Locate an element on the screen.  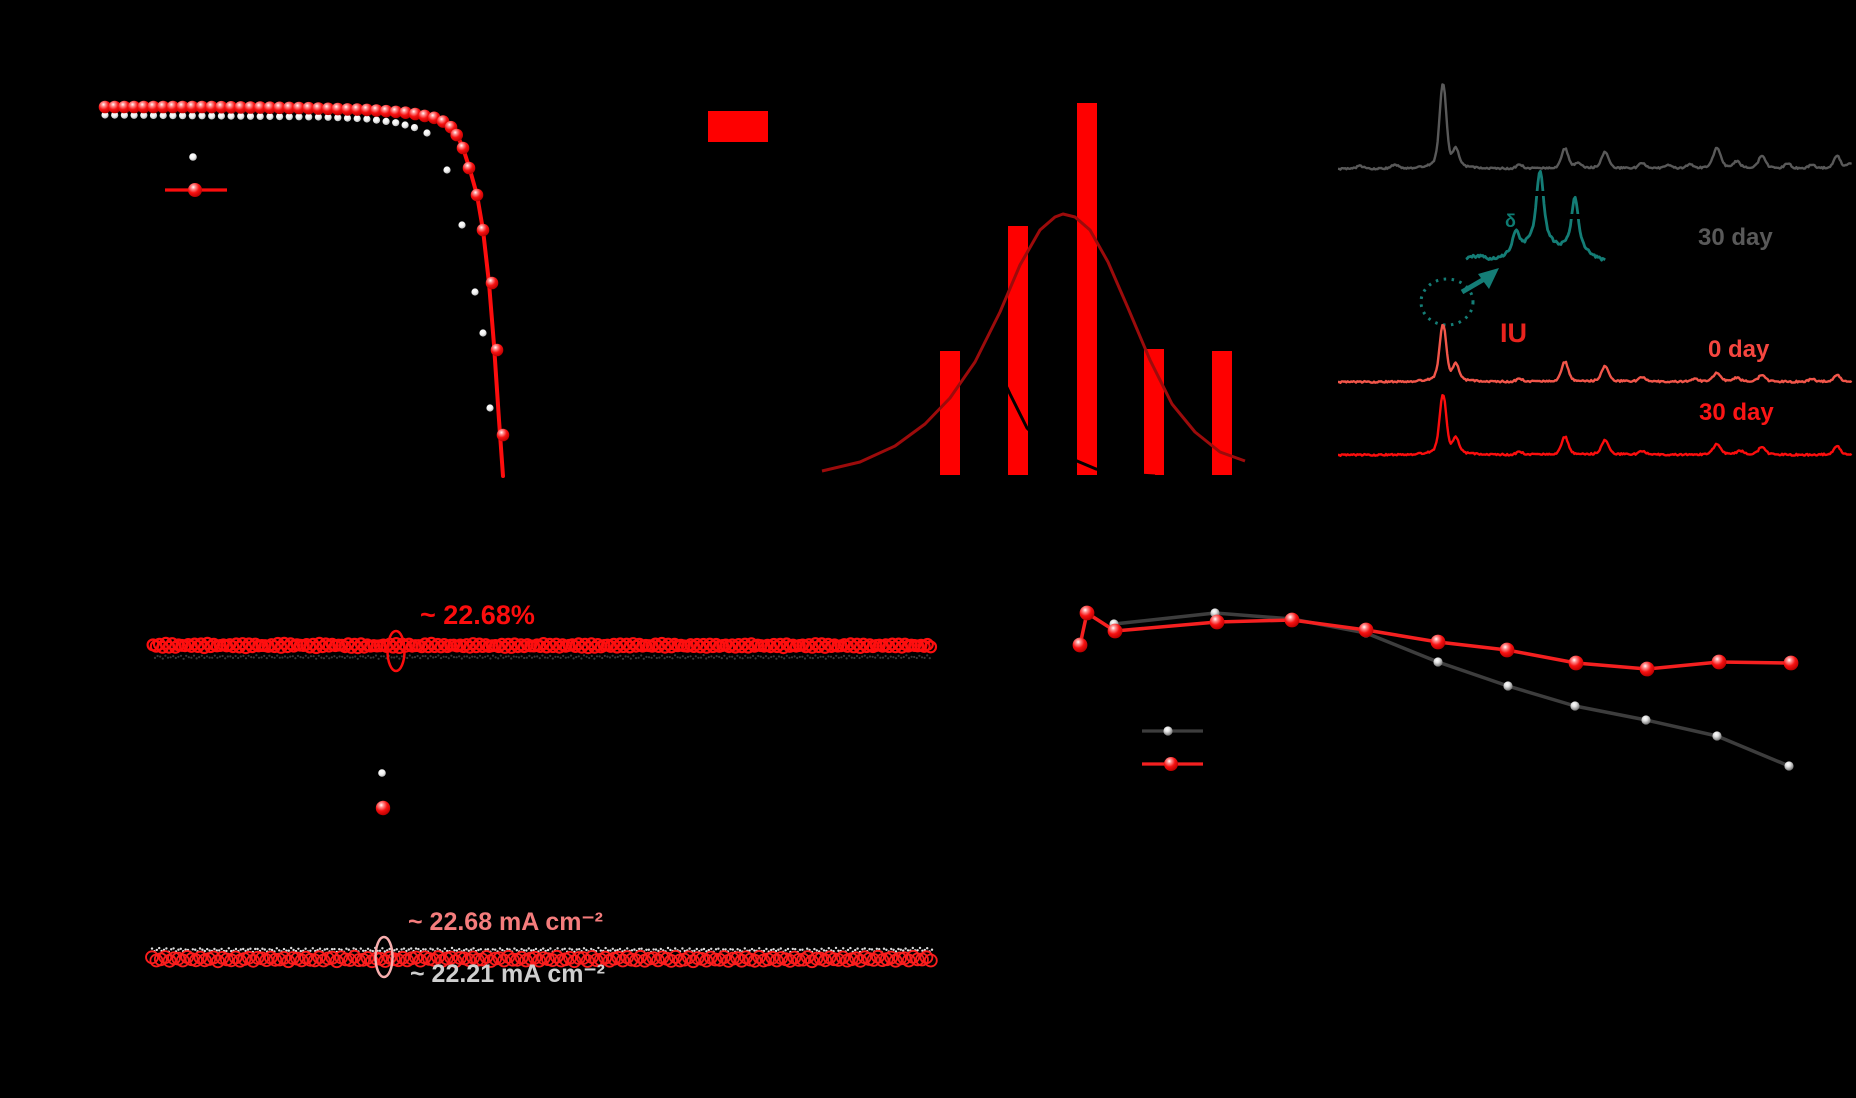
xrd-iu-label: IU is located at coordinates (1513, 333).